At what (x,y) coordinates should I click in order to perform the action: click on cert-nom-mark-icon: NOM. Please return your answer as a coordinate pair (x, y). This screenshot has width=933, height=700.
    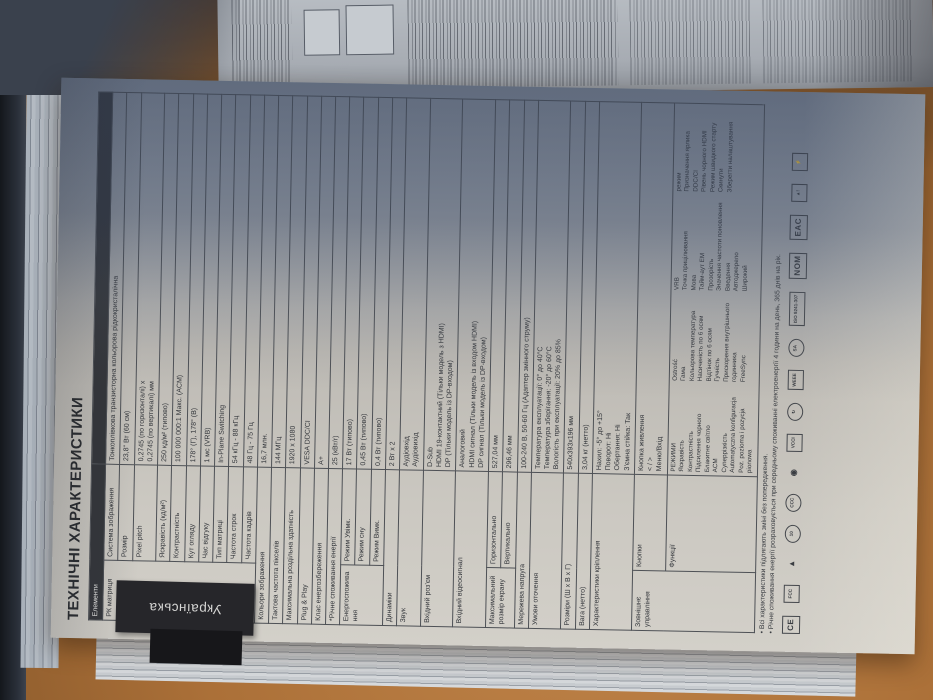
    Looking at the image, I should click on (797, 265).